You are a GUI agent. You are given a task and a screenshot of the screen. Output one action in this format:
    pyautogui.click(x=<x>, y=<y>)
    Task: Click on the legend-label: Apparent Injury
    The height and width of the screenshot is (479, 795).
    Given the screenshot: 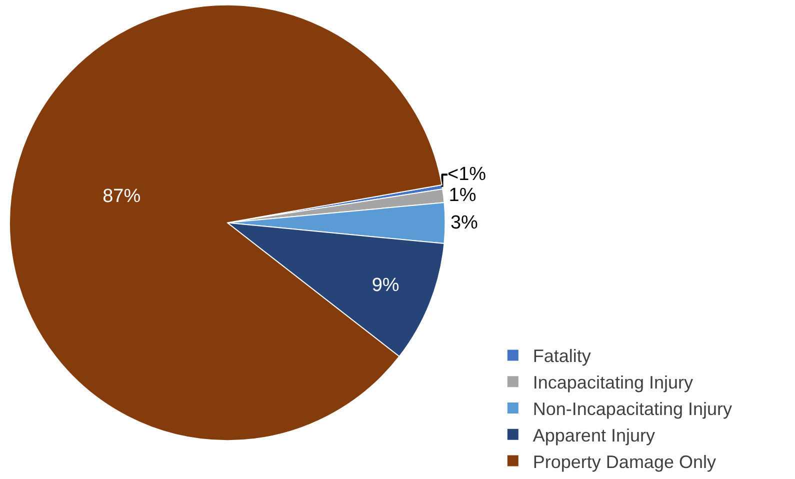 What is the action you would take?
    pyautogui.click(x=593, y=435)
    